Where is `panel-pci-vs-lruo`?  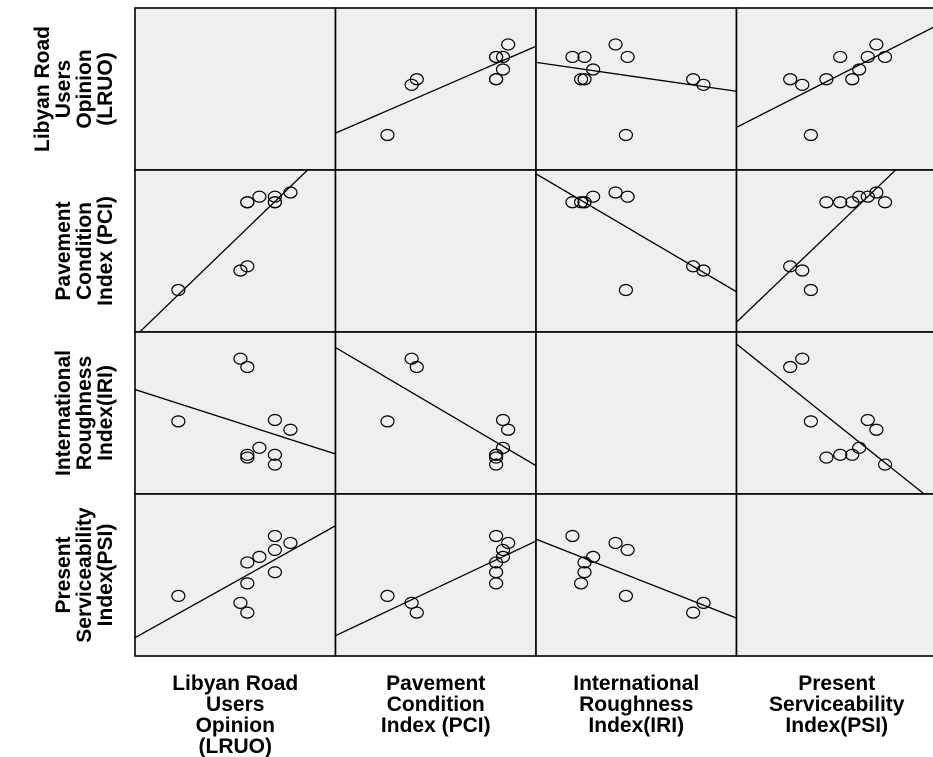
panel-pci-vs-lruo is located at coordinates (235, 251).